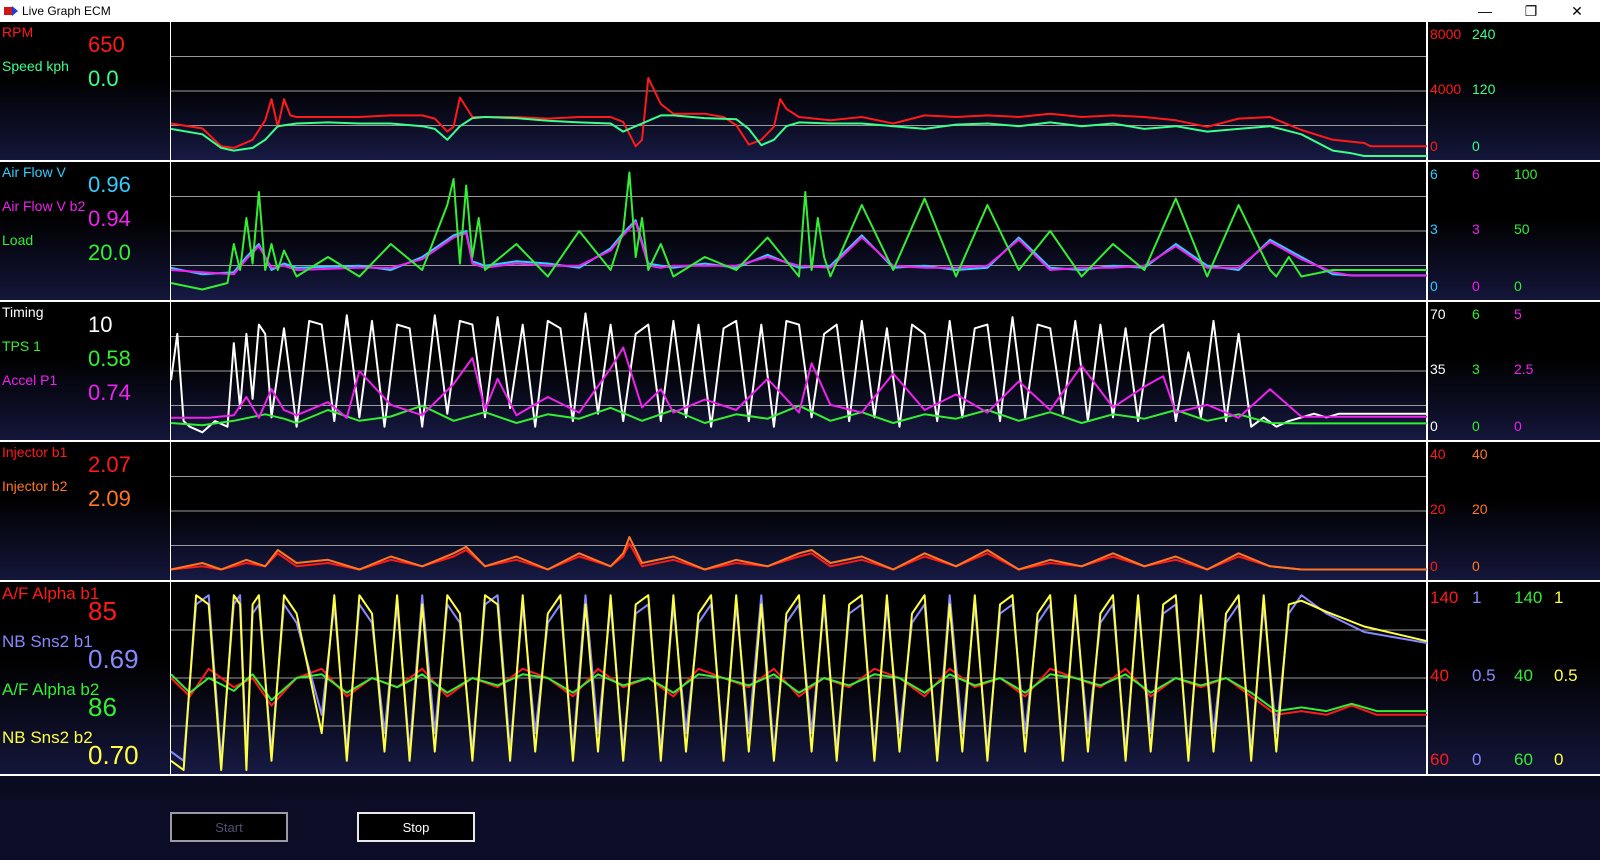 This screenshot has height=860, width=1600. What do you see at coordinates (109, 184) in the screenshot?
I see `channel-value: 0.96` at bounding box center [109, 184].